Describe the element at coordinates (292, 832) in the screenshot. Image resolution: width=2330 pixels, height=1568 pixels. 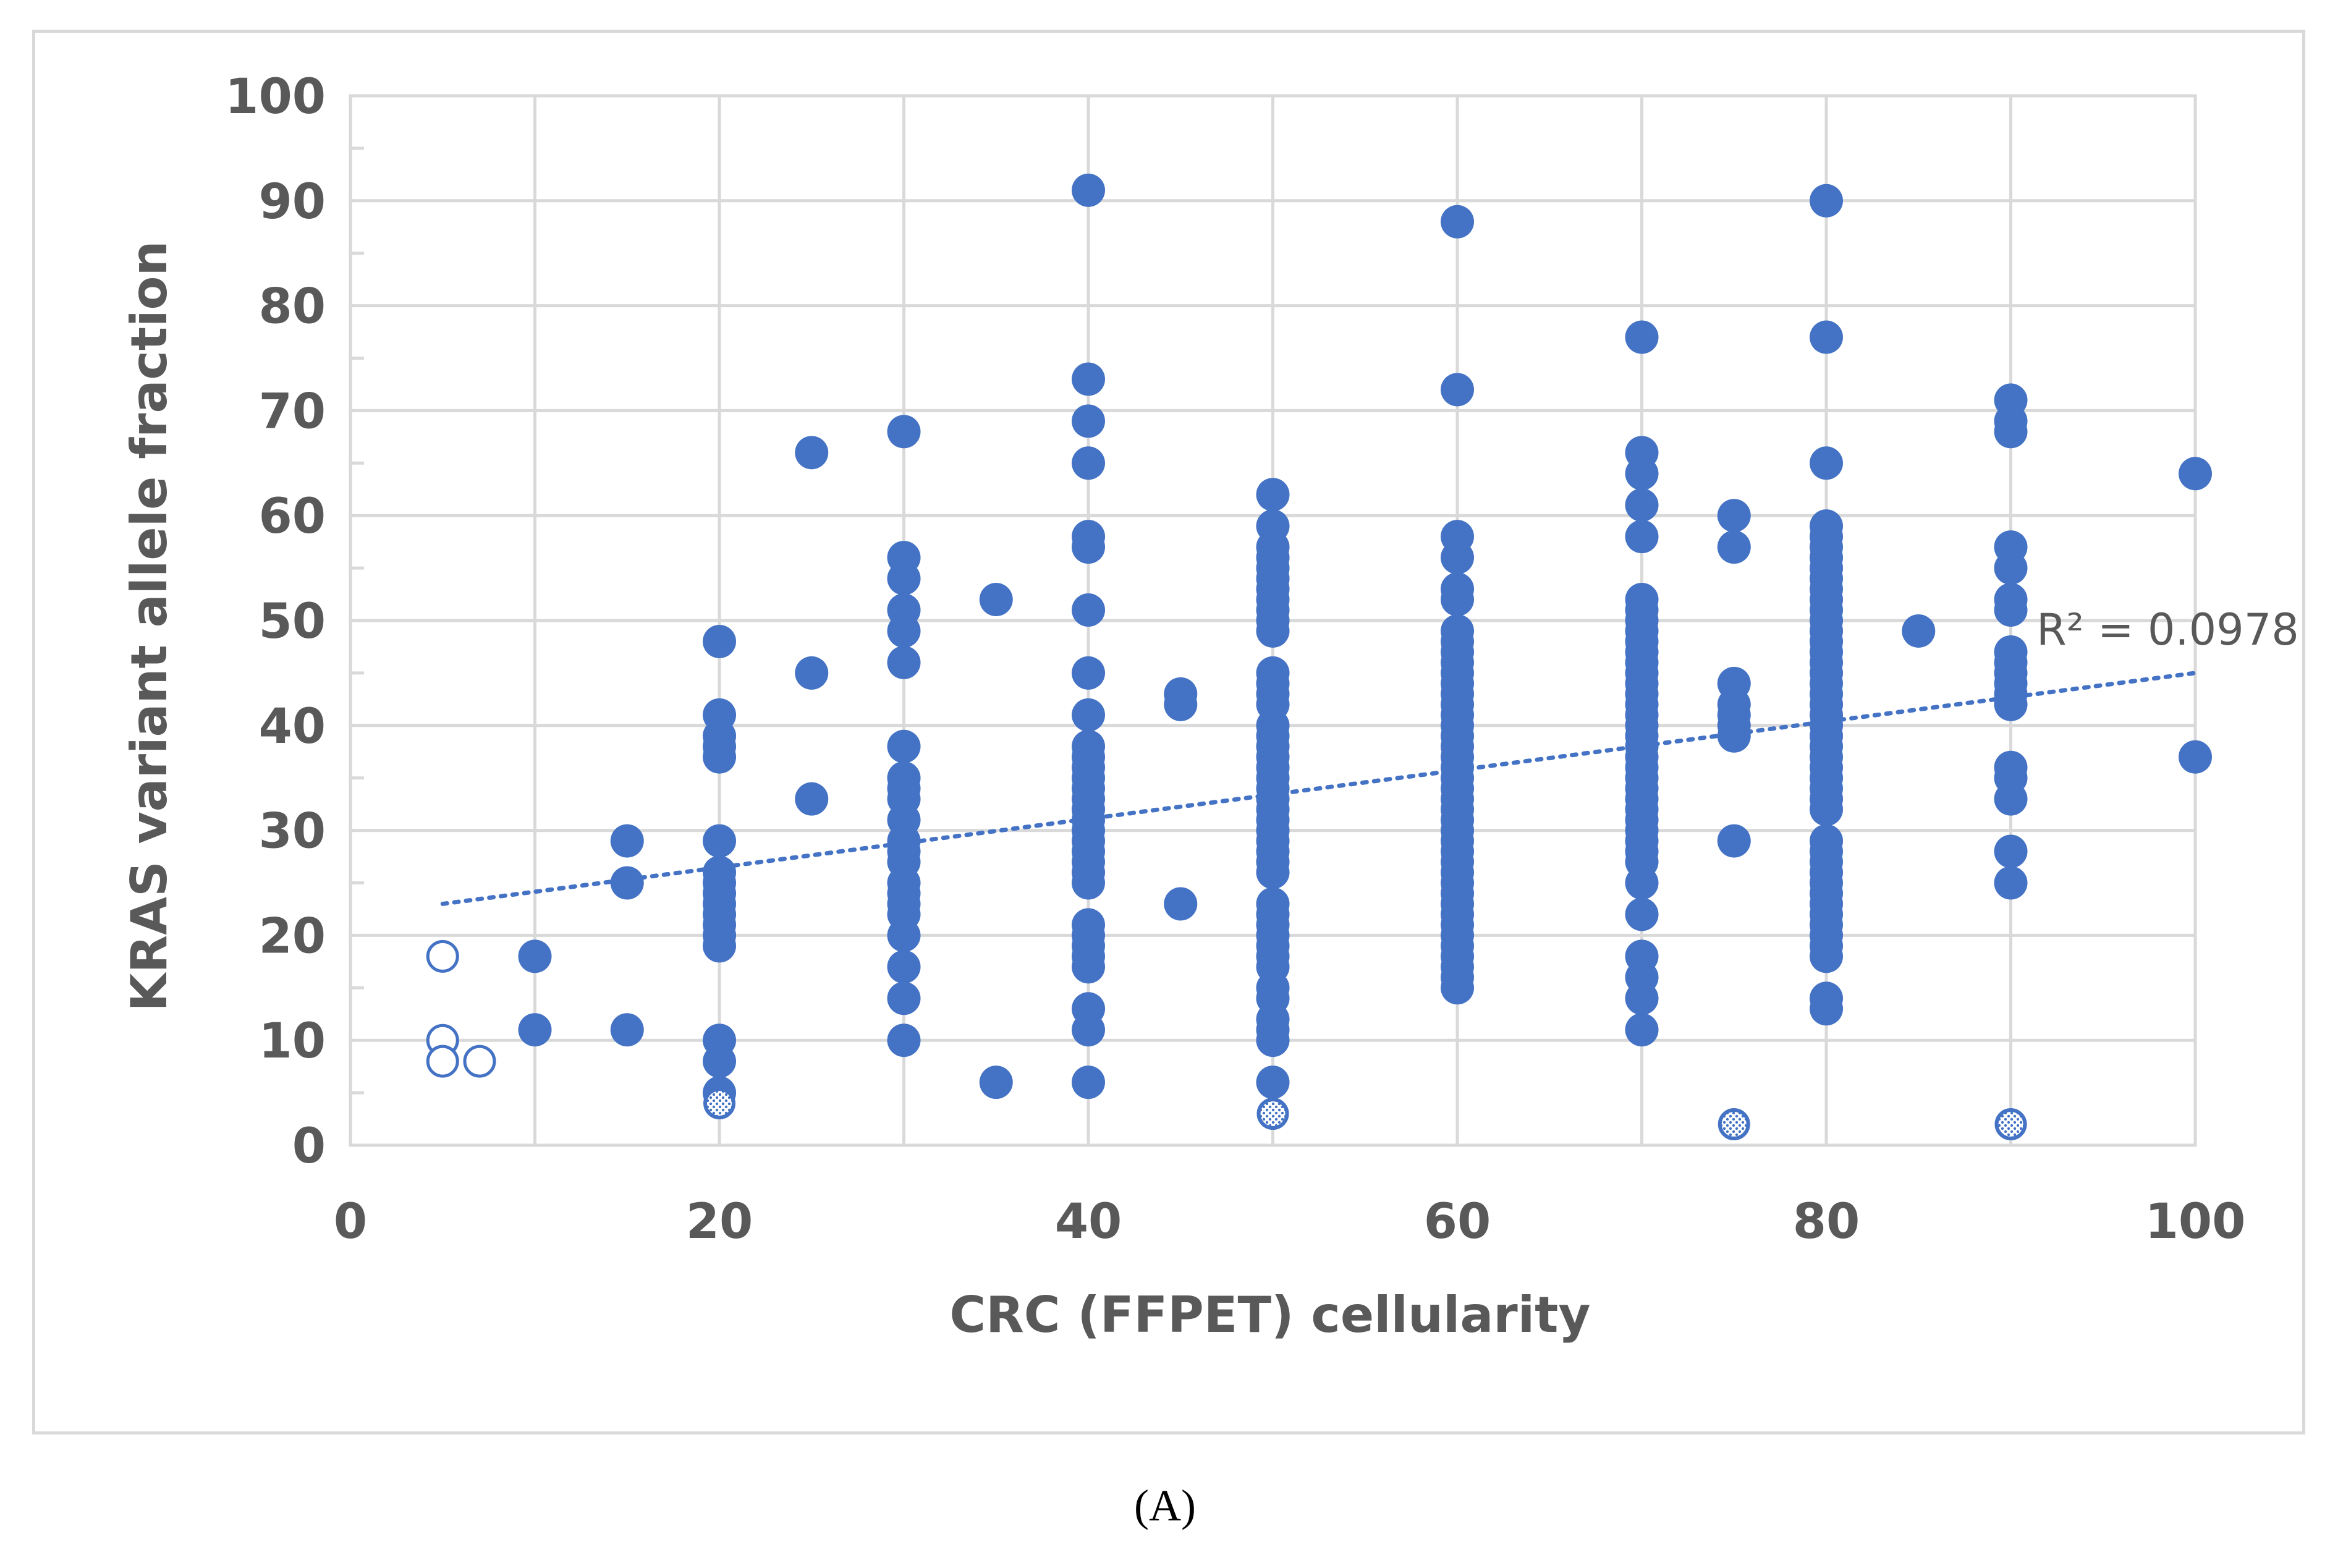
I see `y-tick-label: 30` at that location.